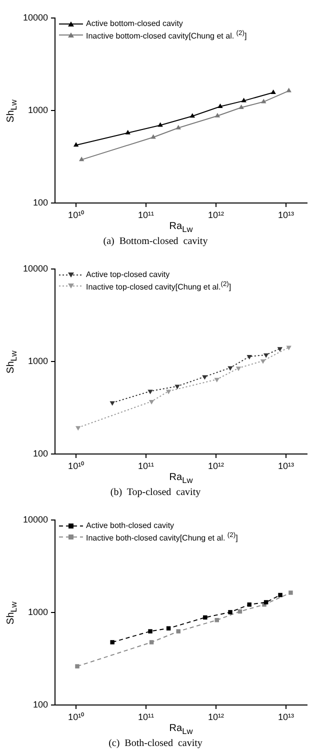 The image size is (311, 753). I want to click on legend-label: Inactive top-closed cavity[Chung et al.$^{(2)}$], so click(159, 286).